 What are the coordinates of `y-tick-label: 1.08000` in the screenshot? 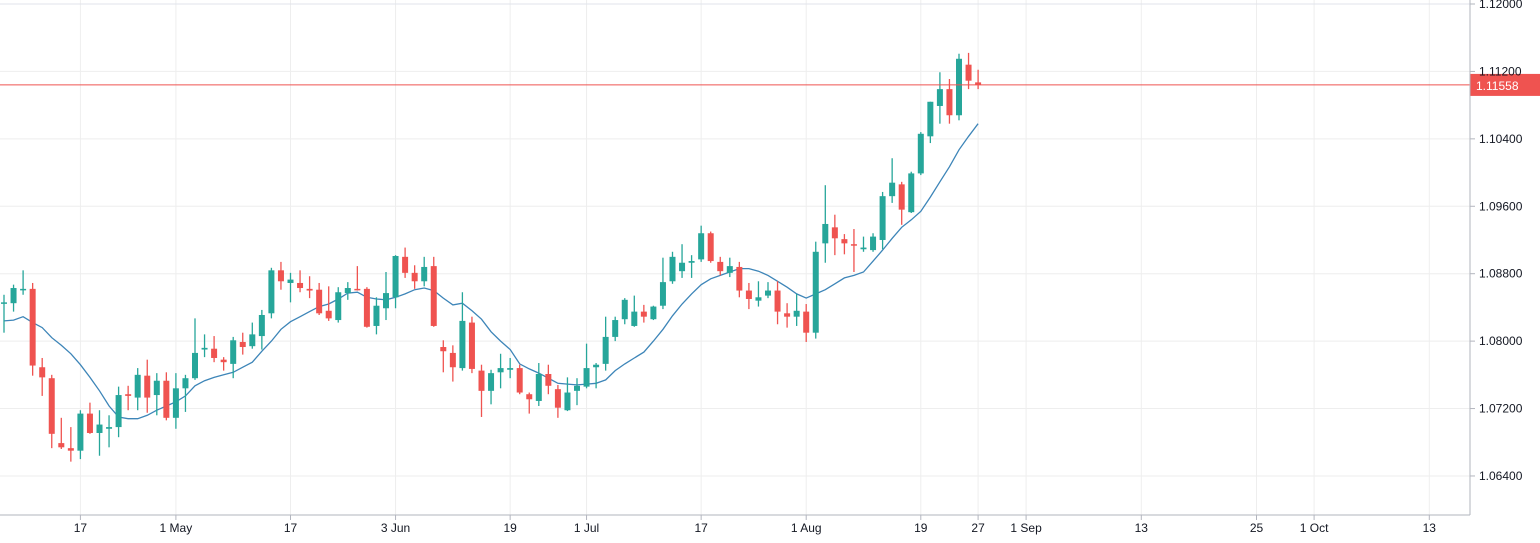 It's located at (1501, 341).